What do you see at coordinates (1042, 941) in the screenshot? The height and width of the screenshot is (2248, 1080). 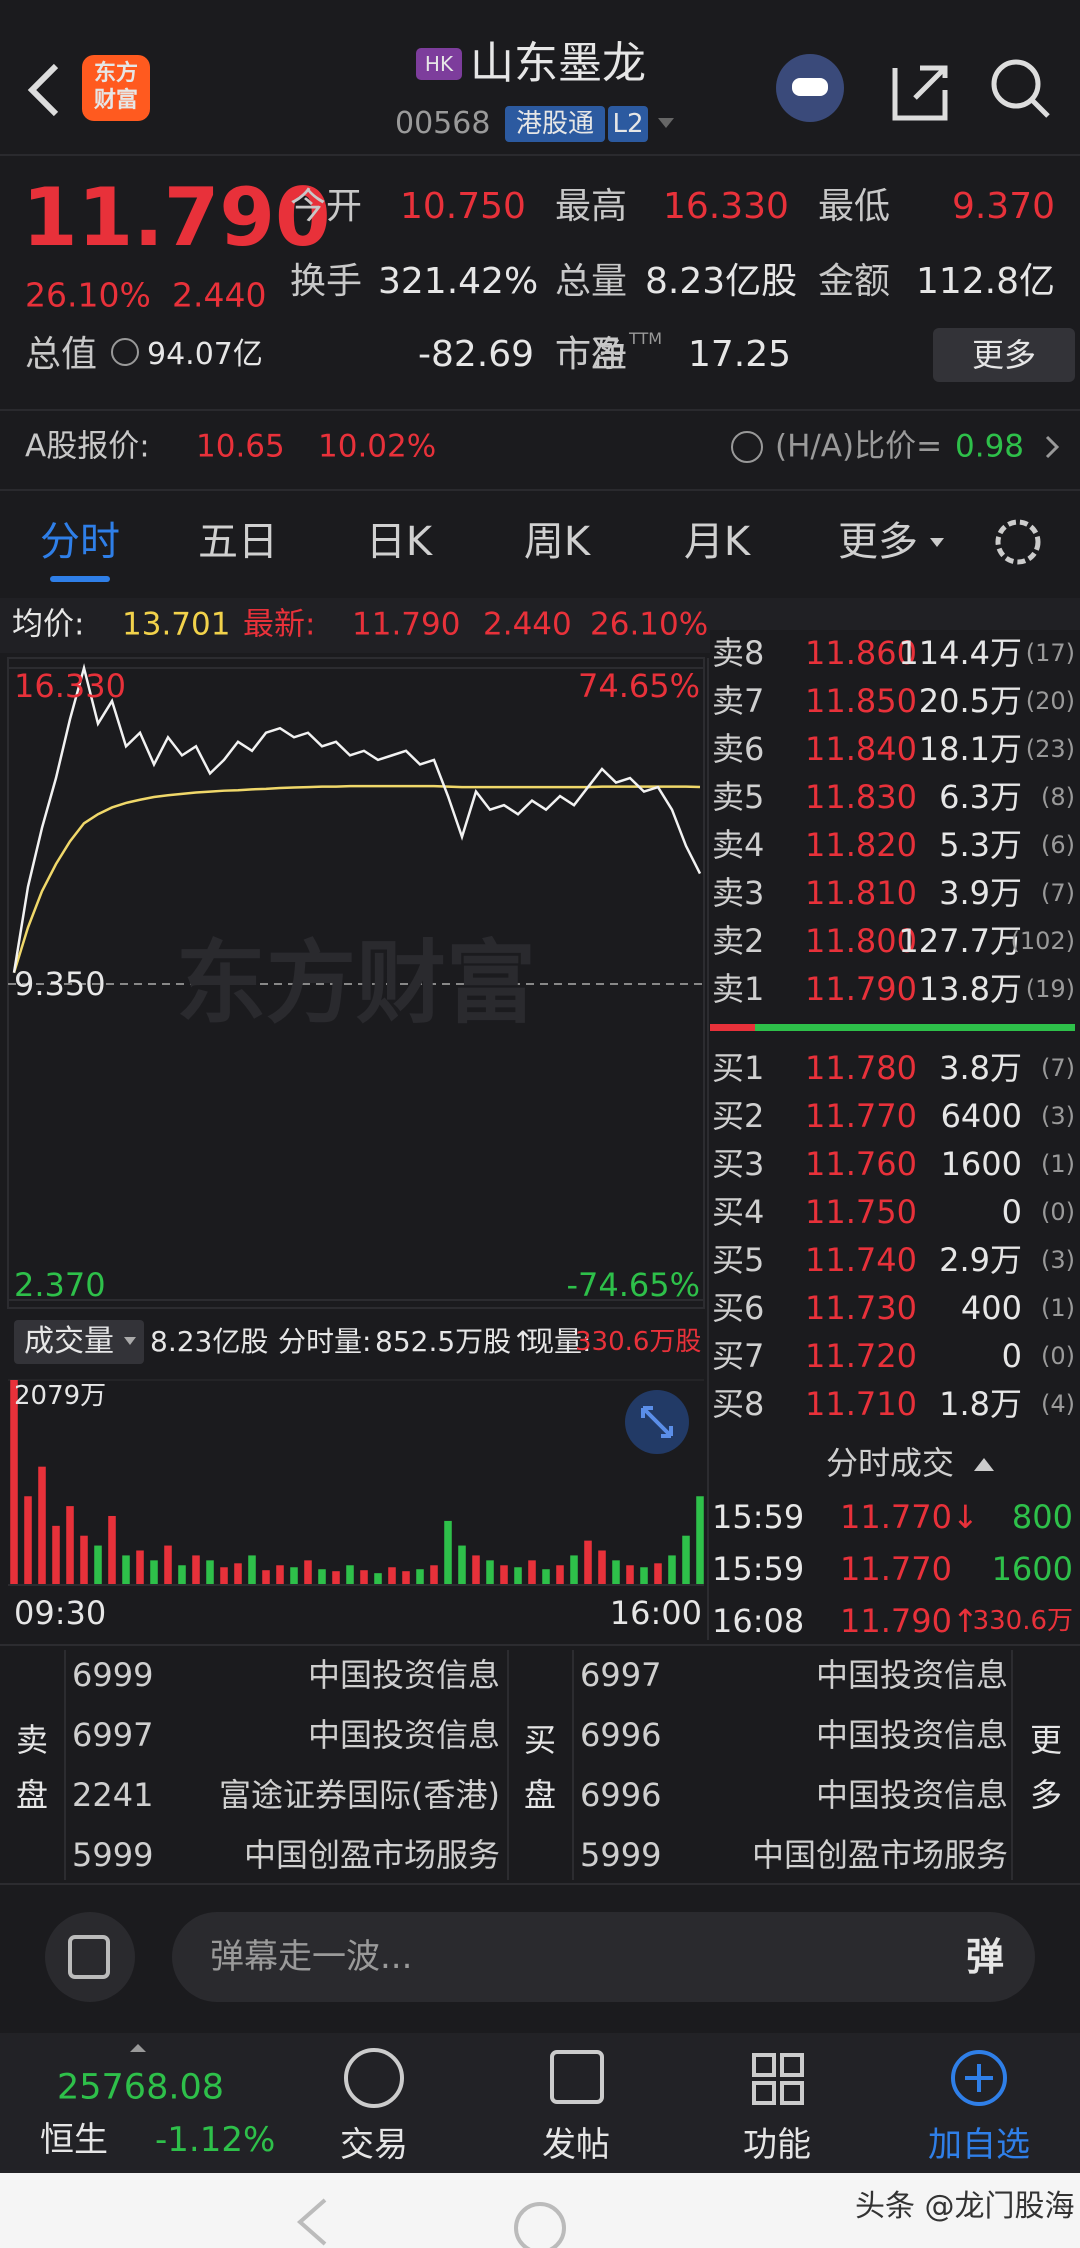 I see `book-orders: (102)` at bounding box center [1042, 941].